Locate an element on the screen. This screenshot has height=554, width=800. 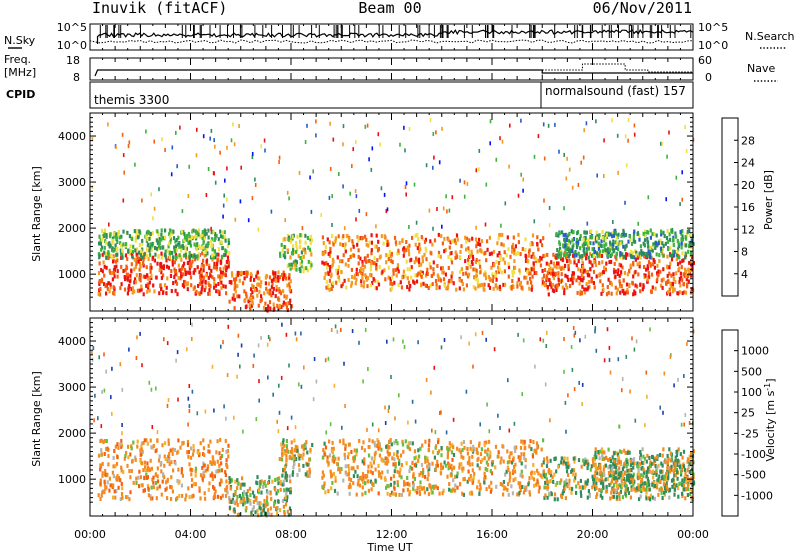
echo-region is located at coordinates (296, 253).